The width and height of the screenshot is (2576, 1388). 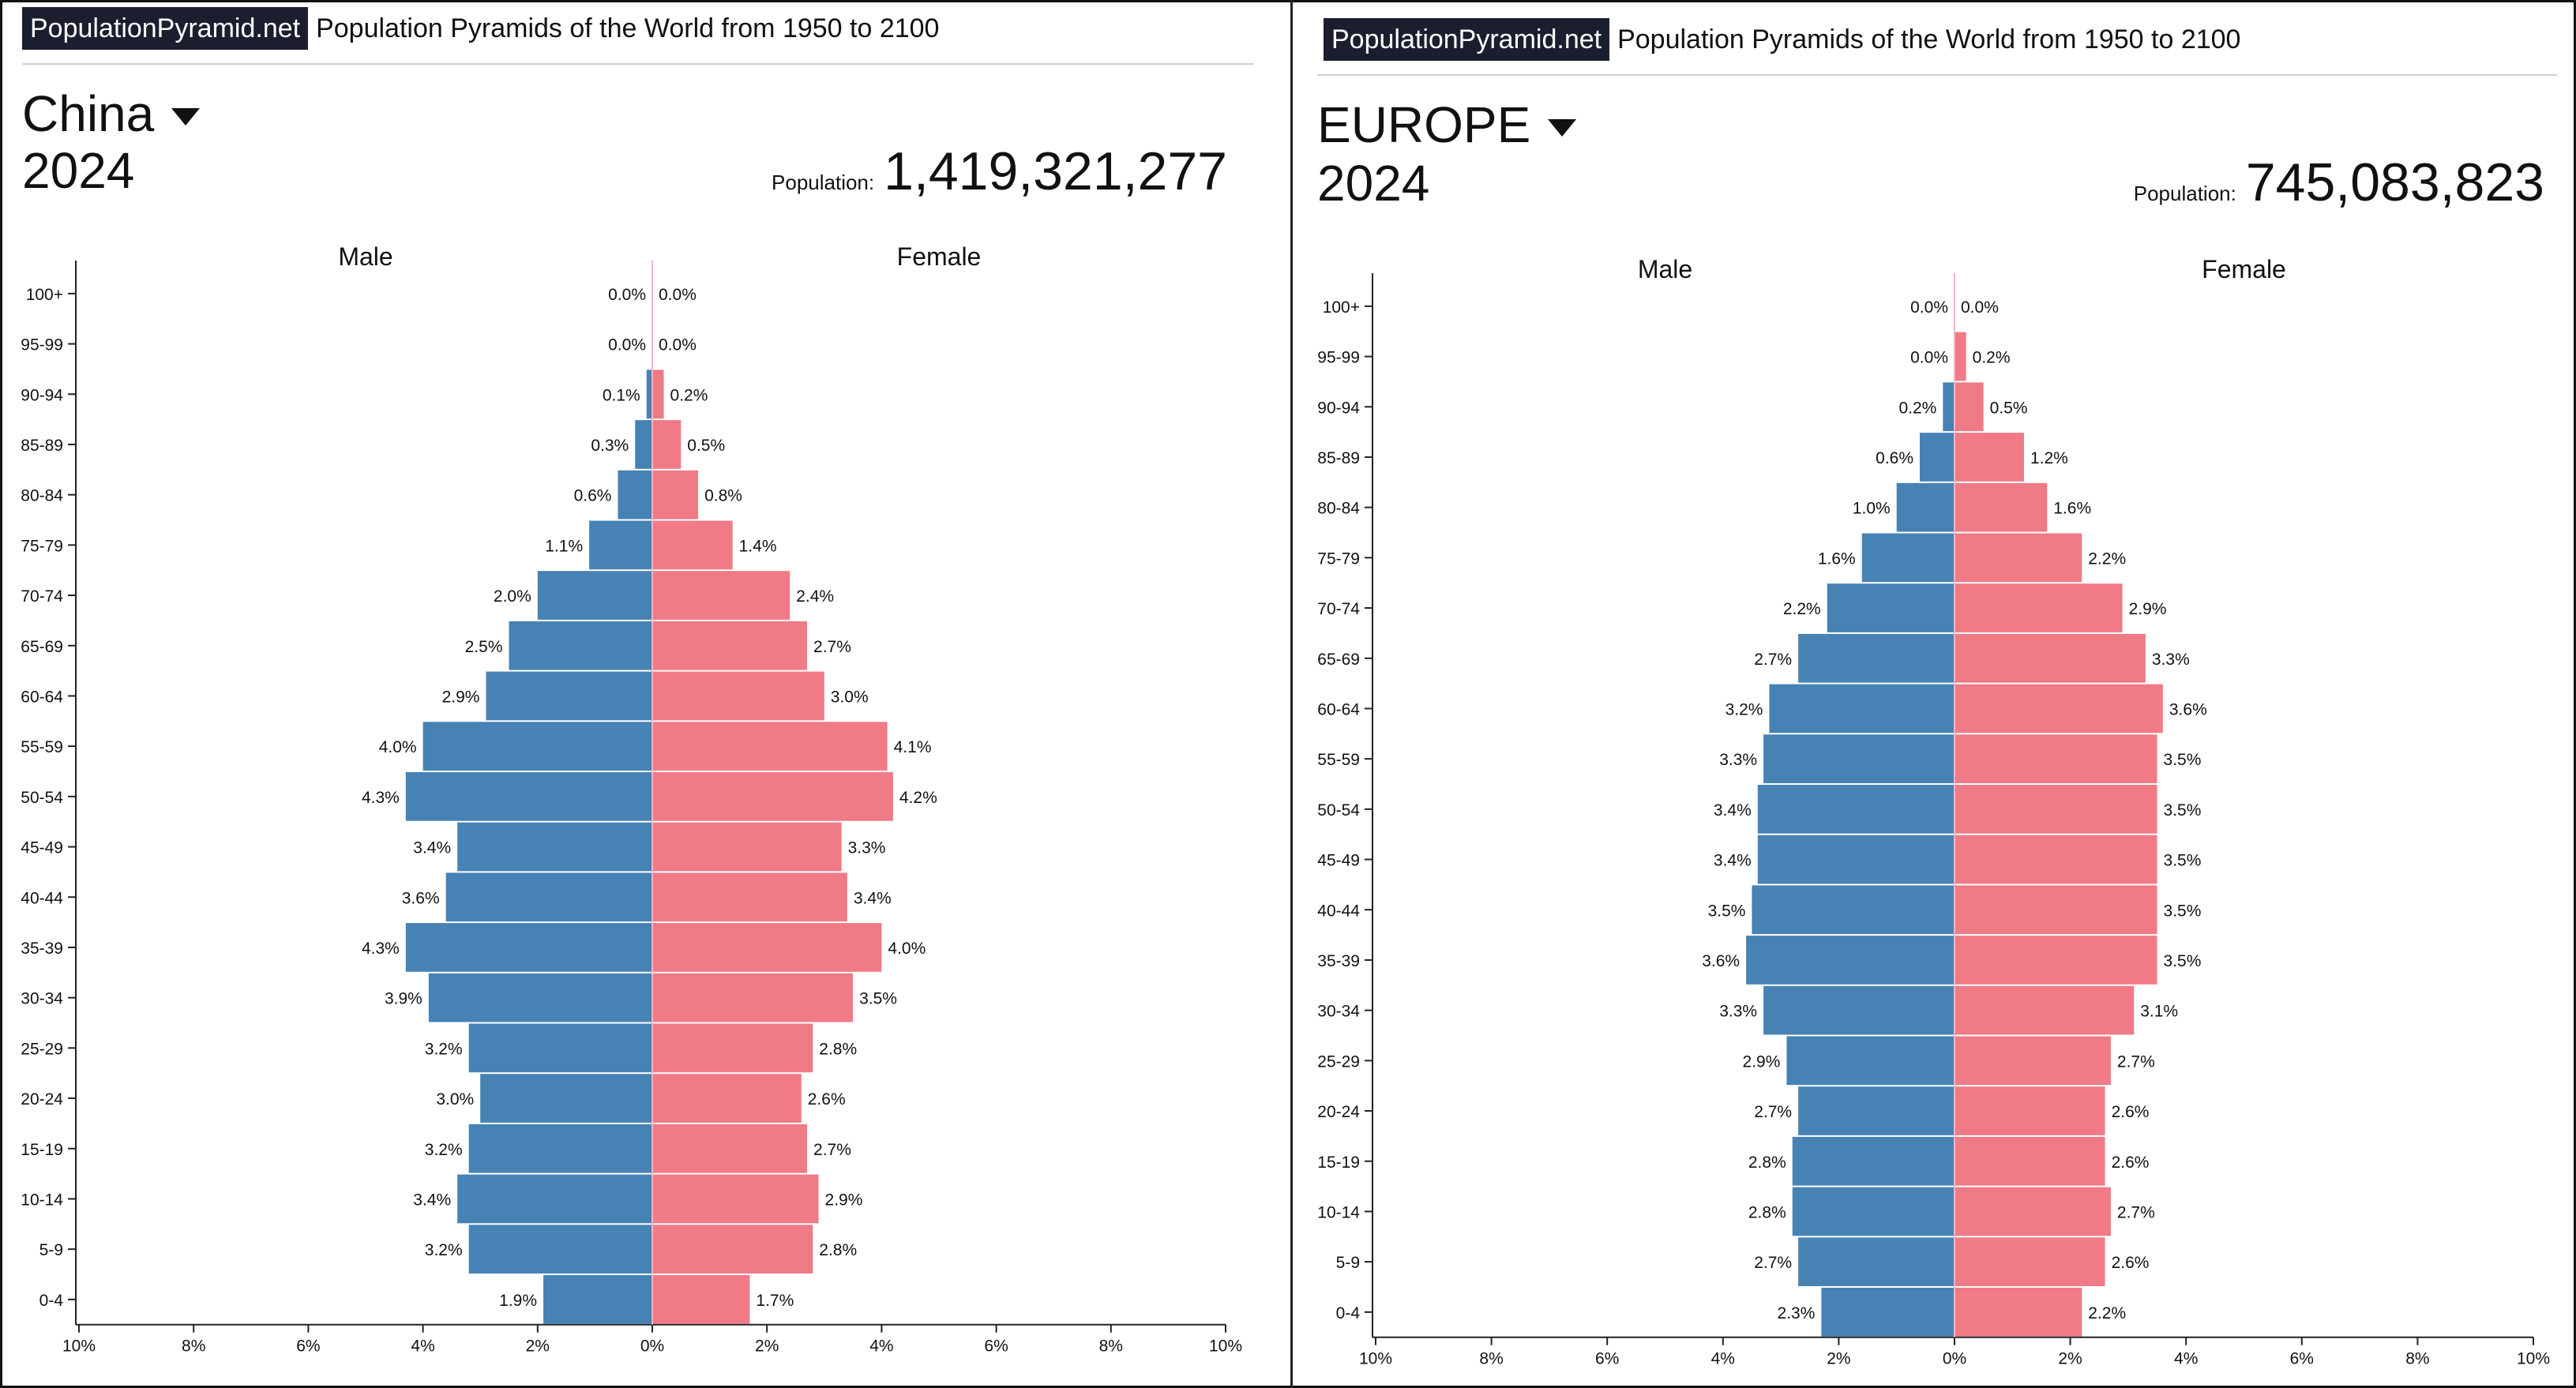 I want to click on population-value: 745,083,823, so click(x=2394, y=182).